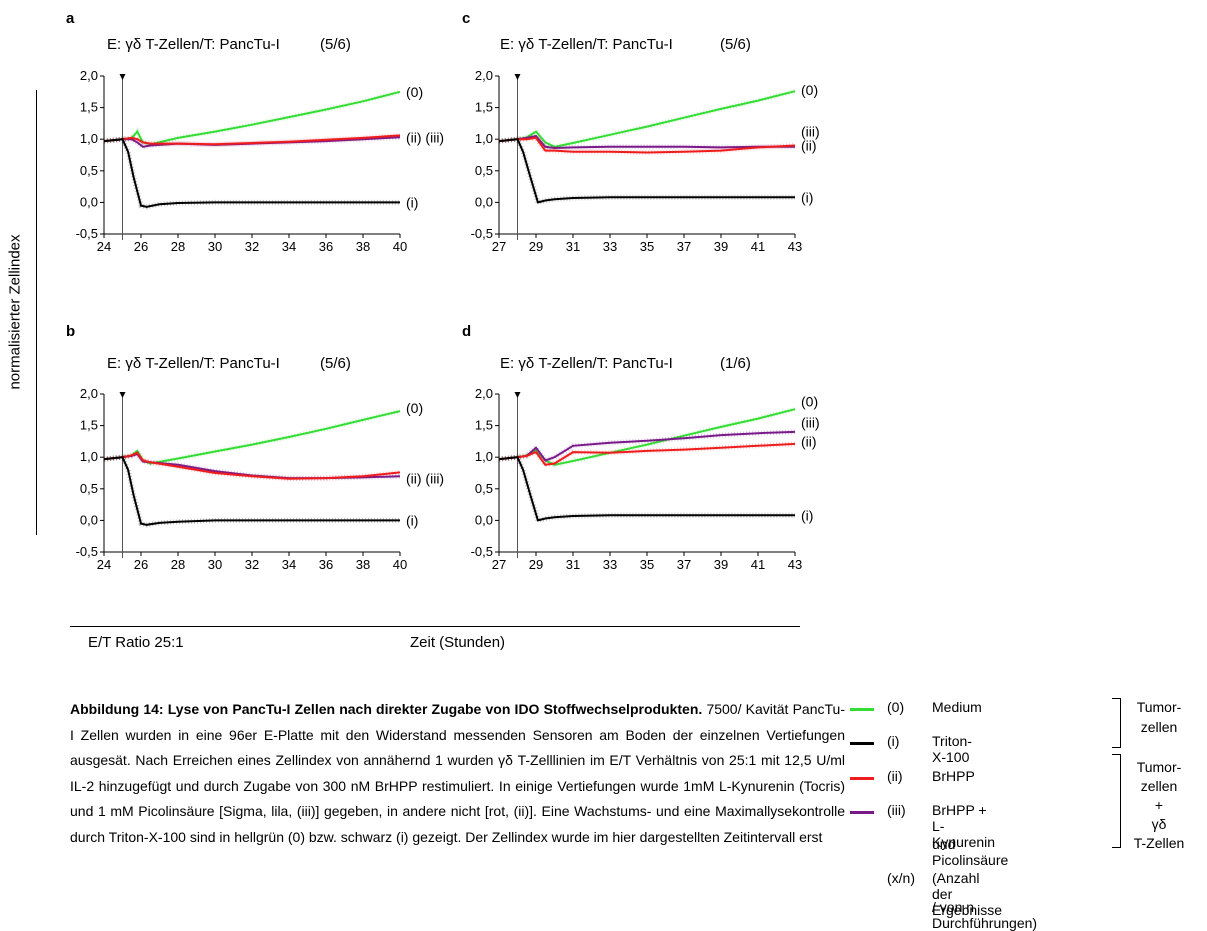 The image size is (1207, 931). I want to click on series-line-(iii), so click(646, 142).